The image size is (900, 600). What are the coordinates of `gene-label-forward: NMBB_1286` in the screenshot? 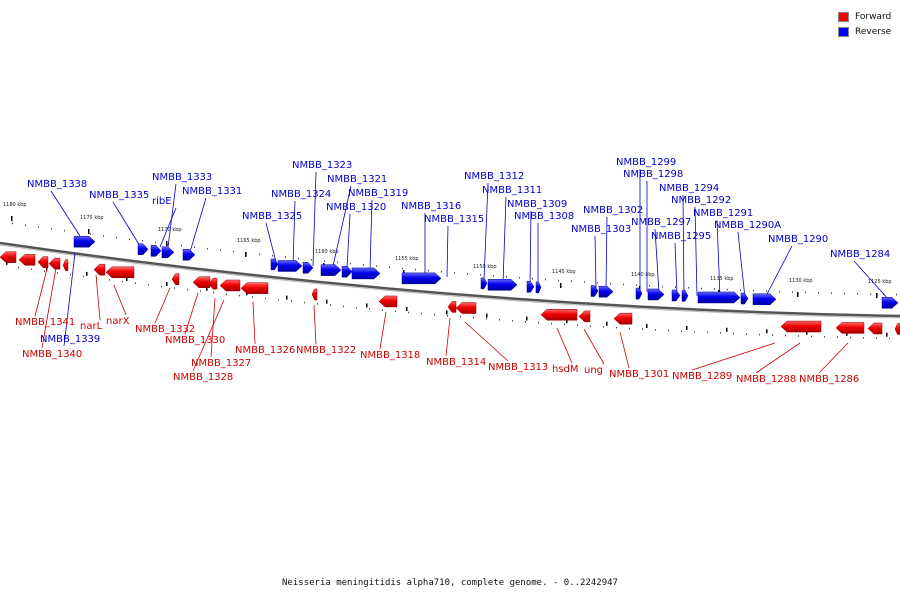 It's located at (829, 379).